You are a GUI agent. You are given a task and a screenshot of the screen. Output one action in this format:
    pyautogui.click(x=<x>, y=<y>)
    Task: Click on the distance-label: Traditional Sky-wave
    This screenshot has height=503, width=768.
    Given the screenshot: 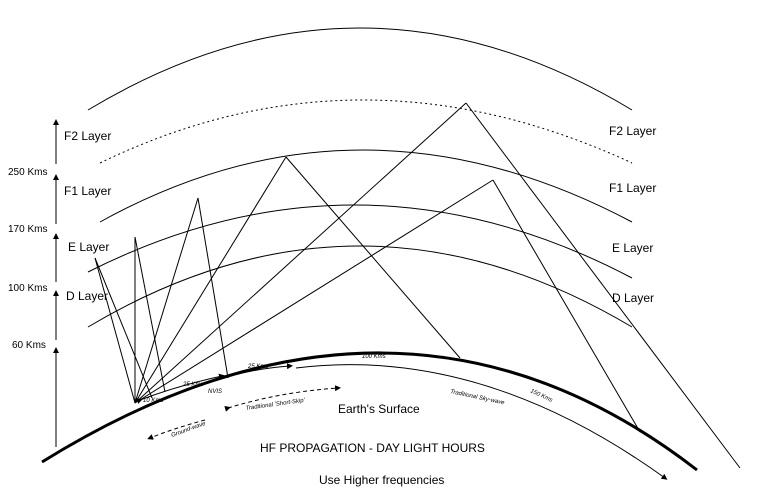 What is the action you would take?
    pyautogui.click(x=478, y=397)
    